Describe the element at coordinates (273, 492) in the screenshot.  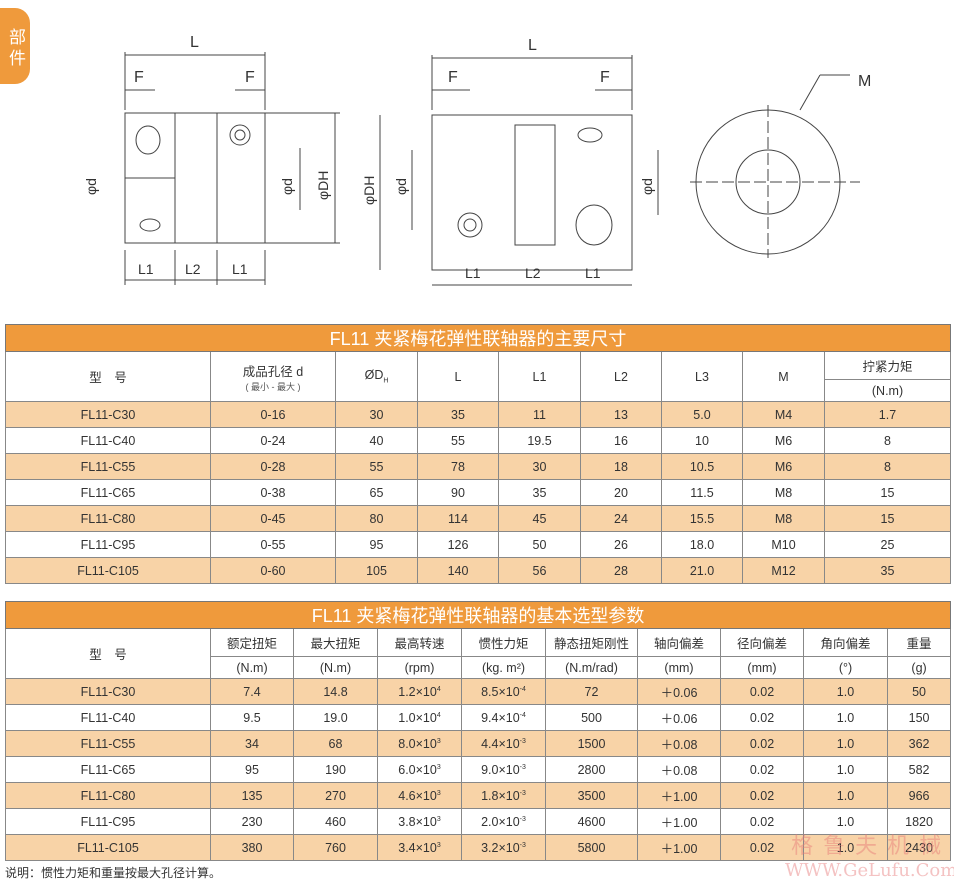
I see `table-cell: 0-38` at that location.